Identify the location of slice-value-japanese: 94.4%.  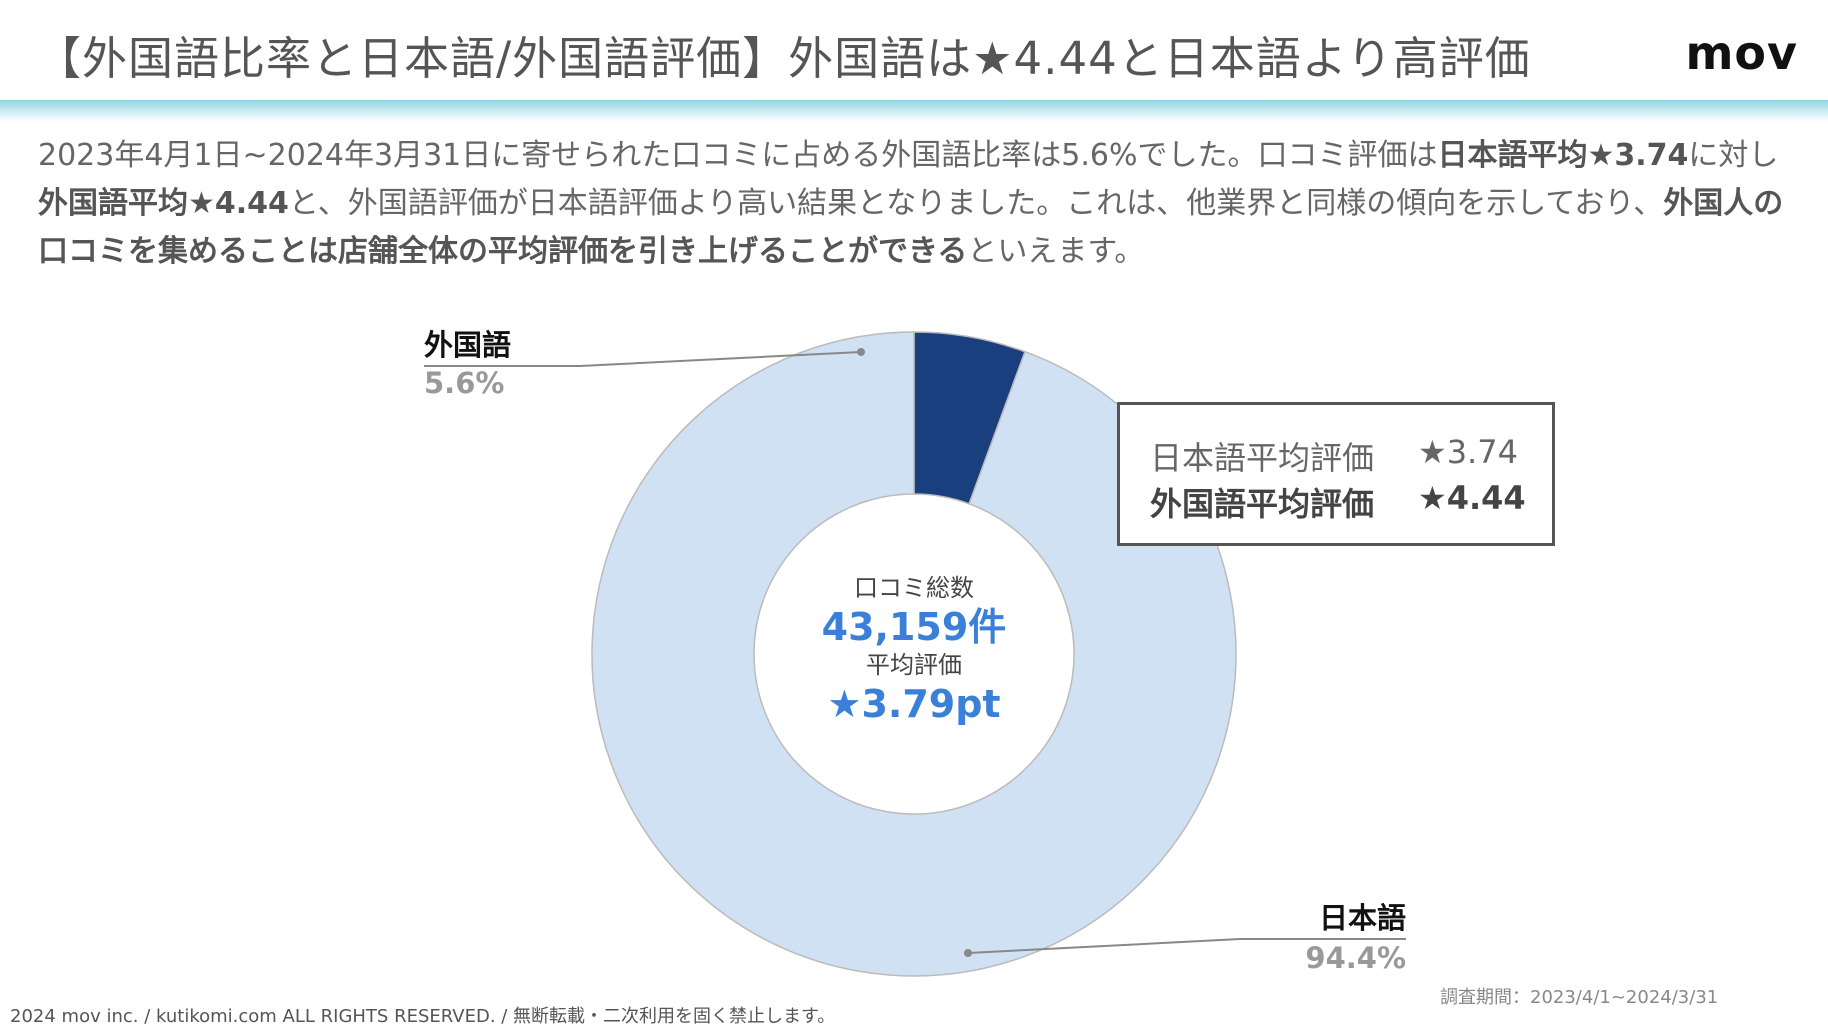
(1355, 958).